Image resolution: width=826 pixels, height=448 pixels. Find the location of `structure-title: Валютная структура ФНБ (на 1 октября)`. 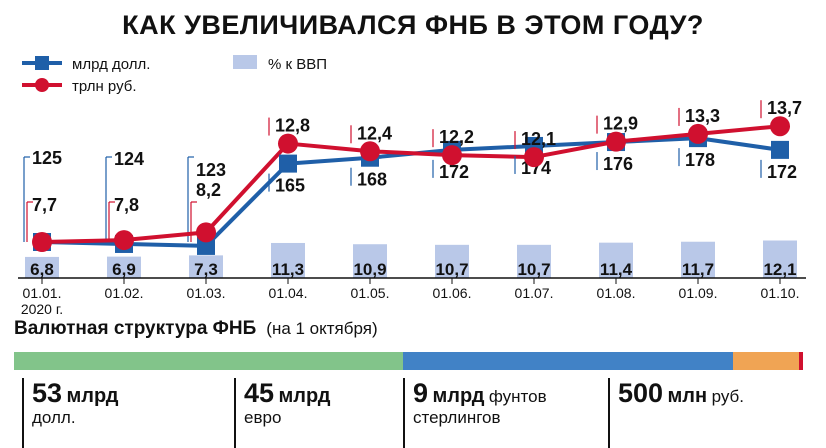

structure-title: Валютная структура ФНБ (на 1 октября) is located at coordinates (196, 329).